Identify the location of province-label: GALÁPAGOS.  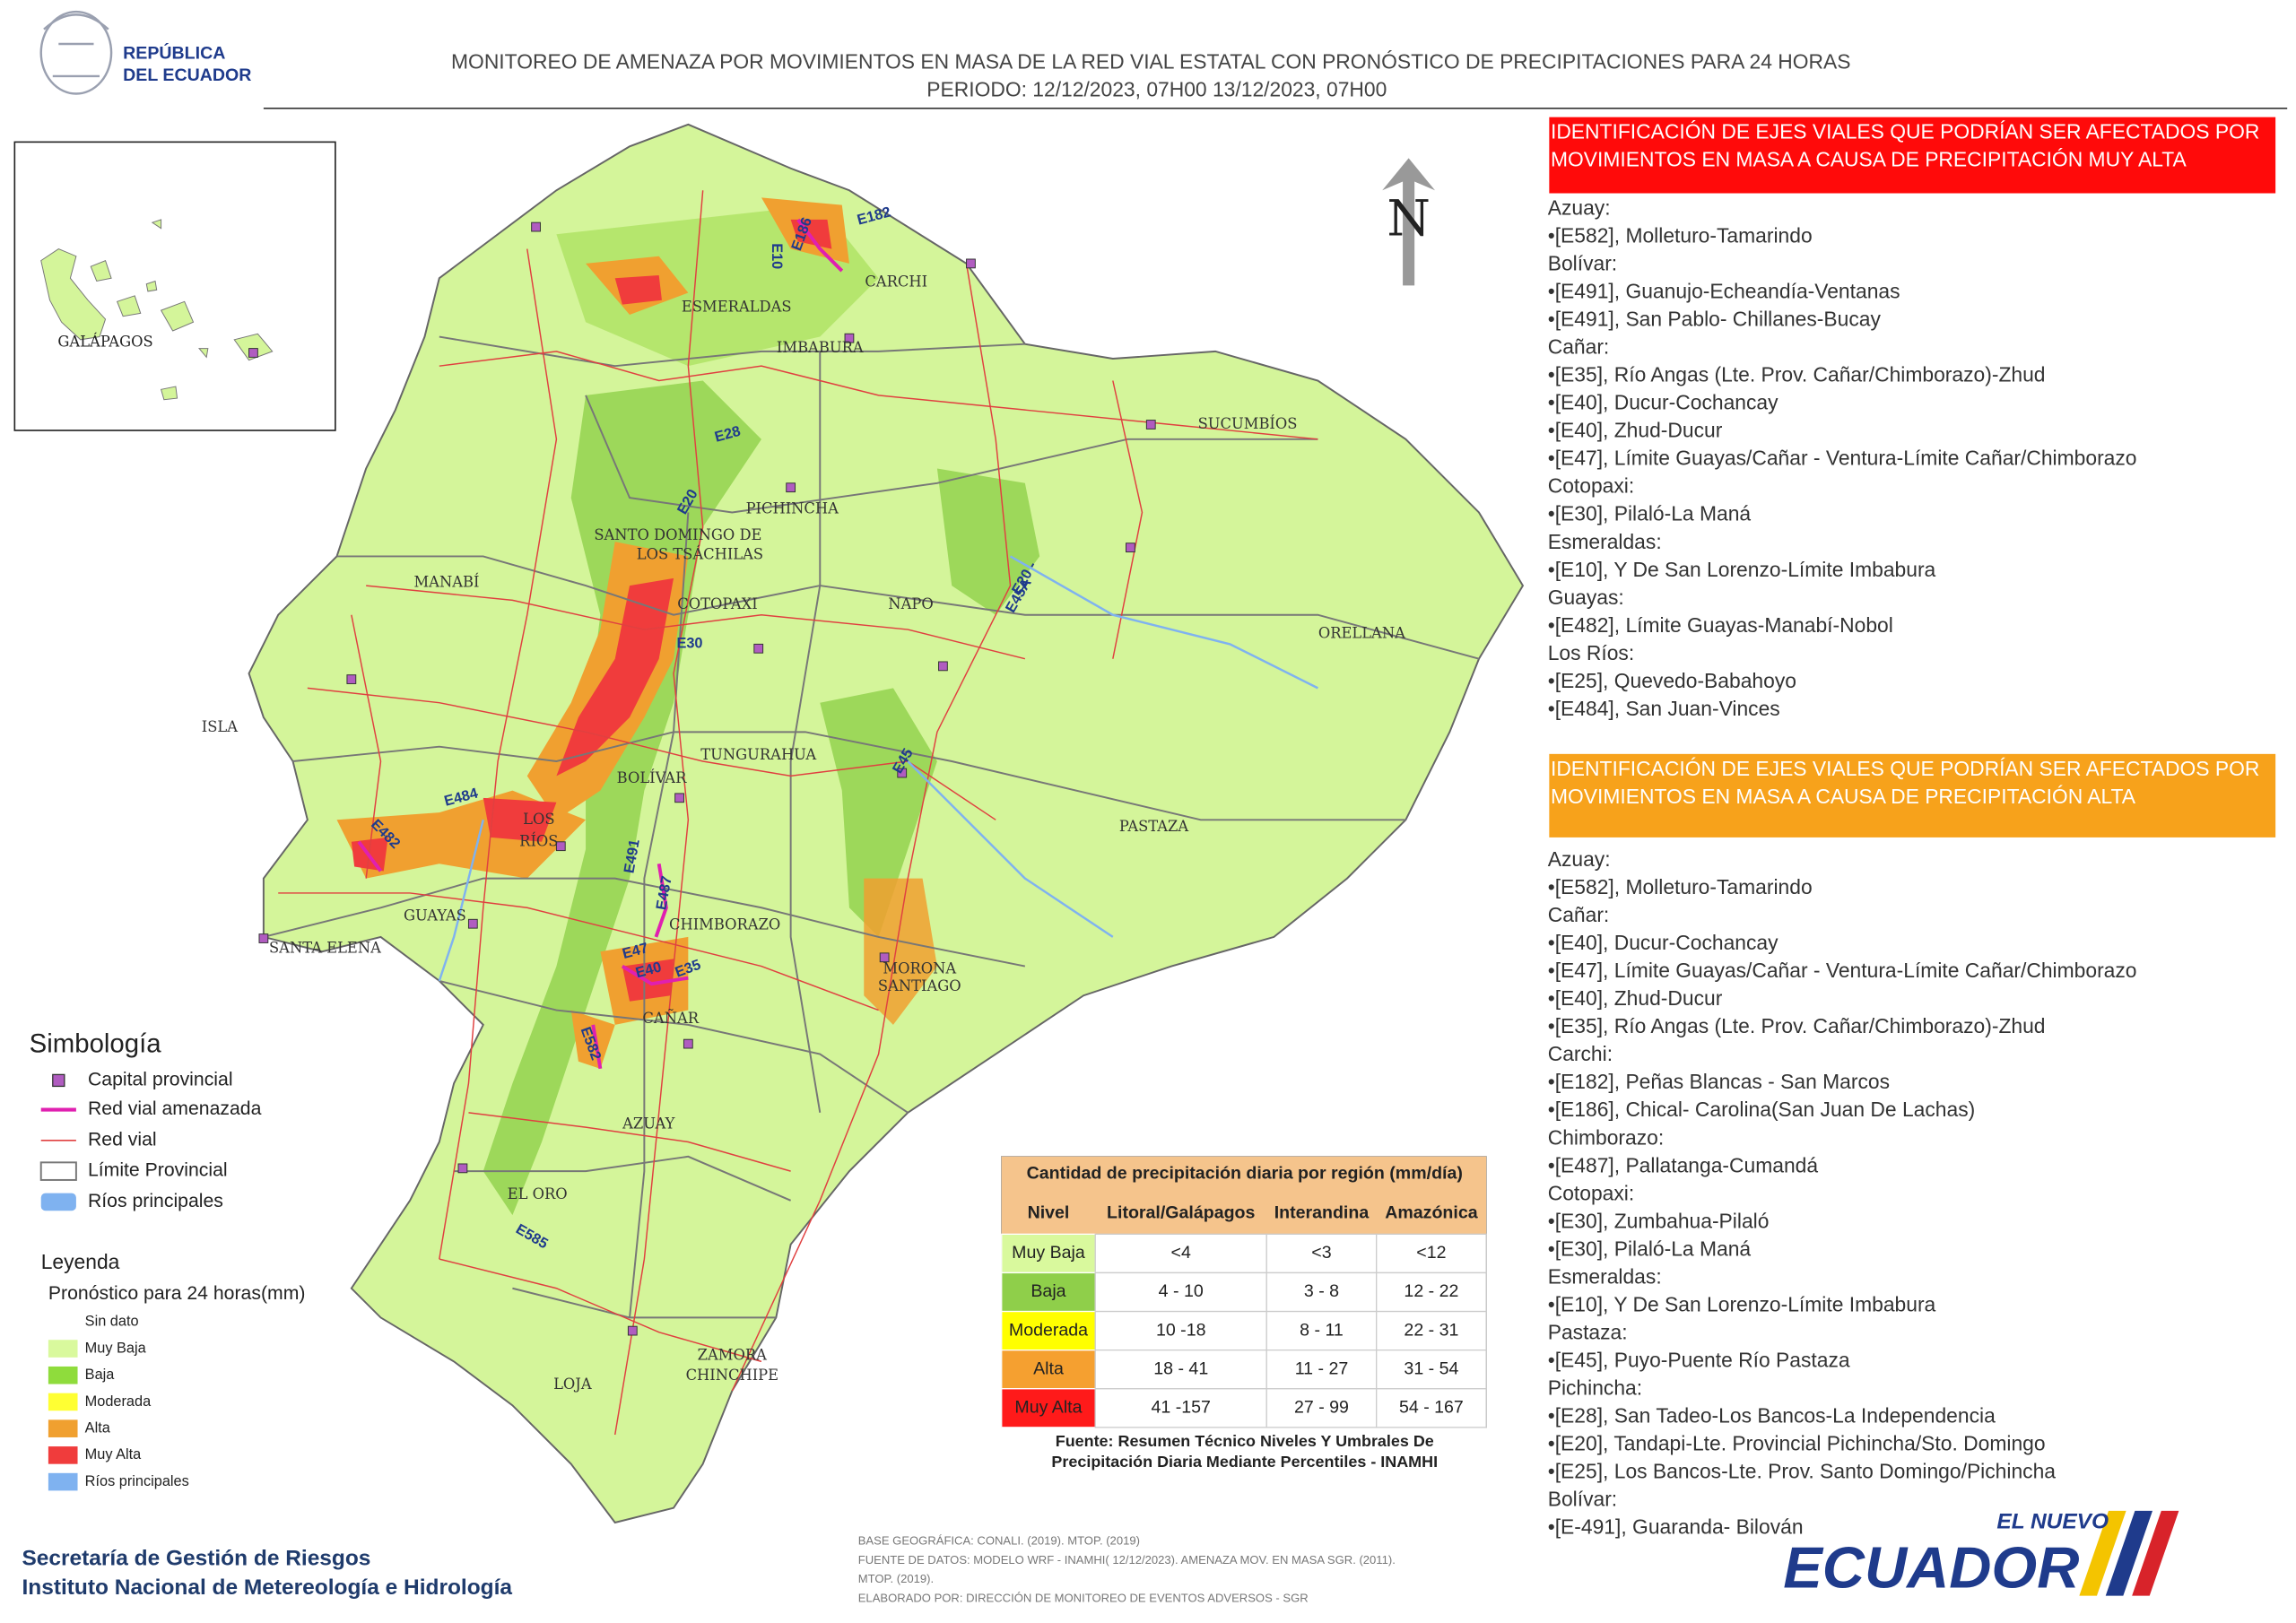
(104, 342).